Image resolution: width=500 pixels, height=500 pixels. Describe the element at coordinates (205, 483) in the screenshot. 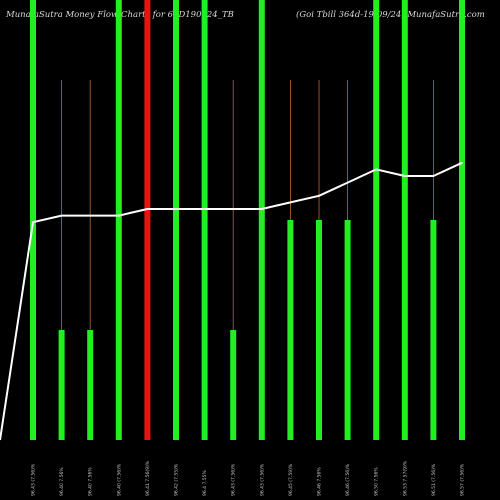

I see `x-tick-label-7: 96.4 7.55%` at that location.